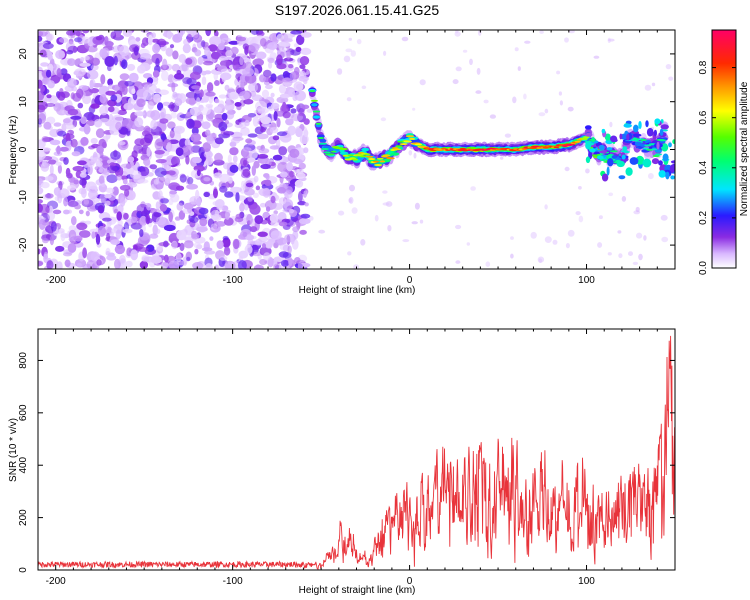  What do you see at coordinates (724, 149) in the screenshot?
I see `colorbar-frame` at bounding box center [724, 149].